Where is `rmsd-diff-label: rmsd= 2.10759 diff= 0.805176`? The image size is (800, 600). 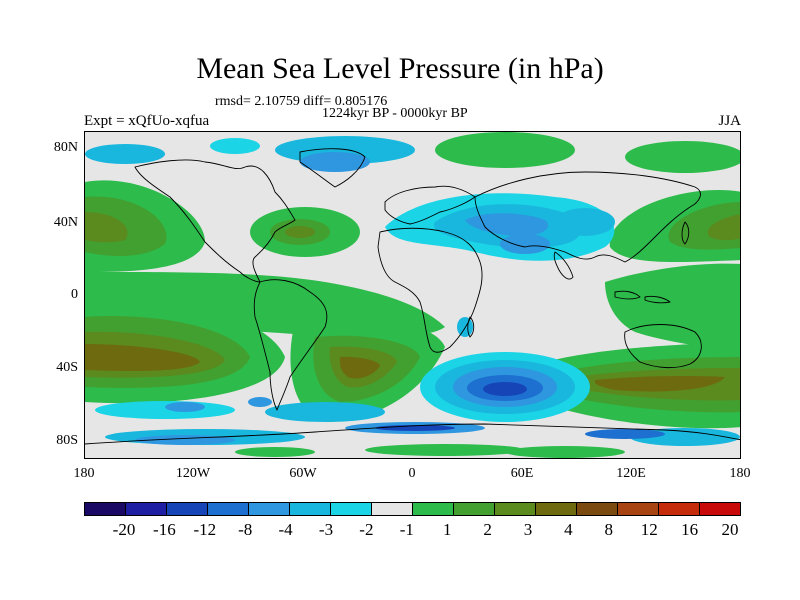 rmsd-diff-label: rmsd= 2.10759 diff= 0.805176 is located at coordinates (301, 101).